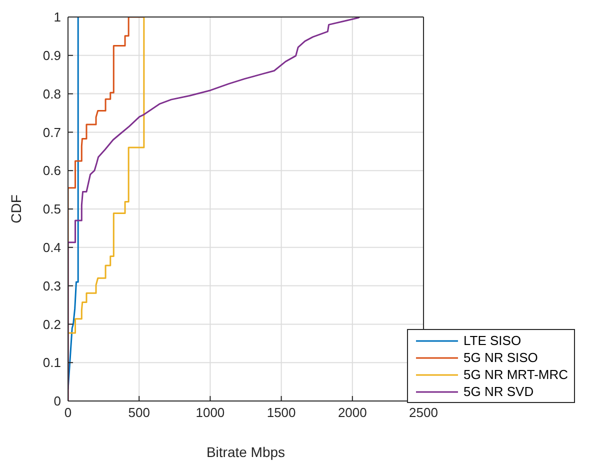  What do you see at coordinates (57, 17) in the screenshot?
I see `y-tick-label: 1` at bounding box center [57, 17].